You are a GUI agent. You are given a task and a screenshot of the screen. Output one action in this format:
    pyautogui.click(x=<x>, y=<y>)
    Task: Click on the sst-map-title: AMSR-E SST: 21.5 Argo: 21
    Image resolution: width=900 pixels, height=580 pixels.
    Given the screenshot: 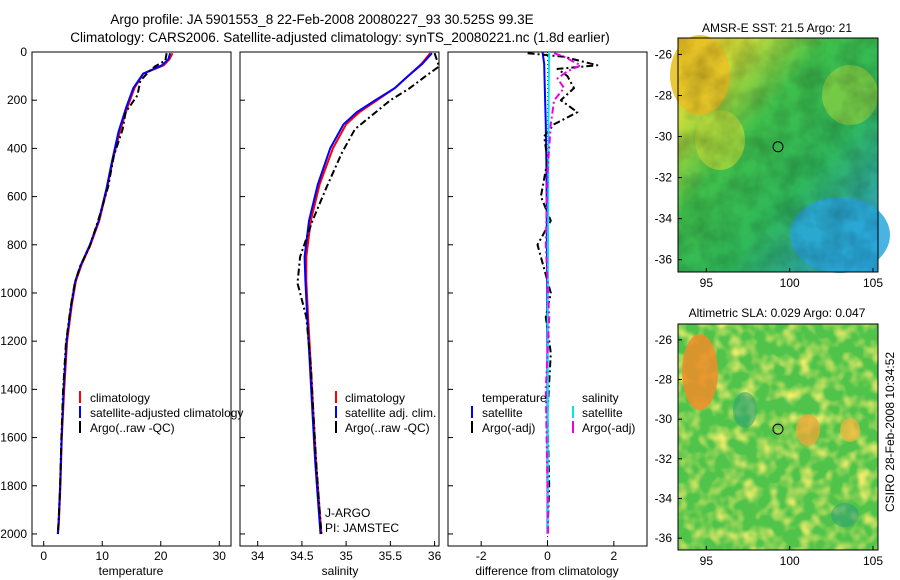 What is the action you would take?
    pyautogui.click(x=777, y=28)
    